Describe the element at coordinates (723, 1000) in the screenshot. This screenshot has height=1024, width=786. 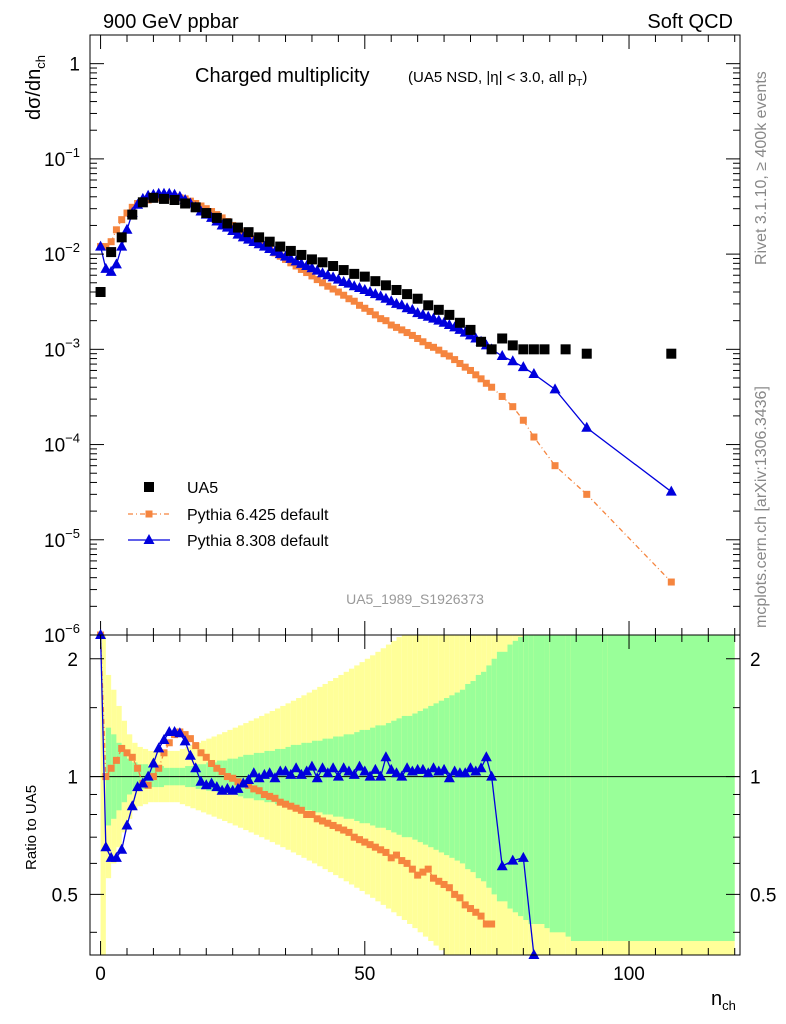
I see `x-axis-label: nch` at that location.